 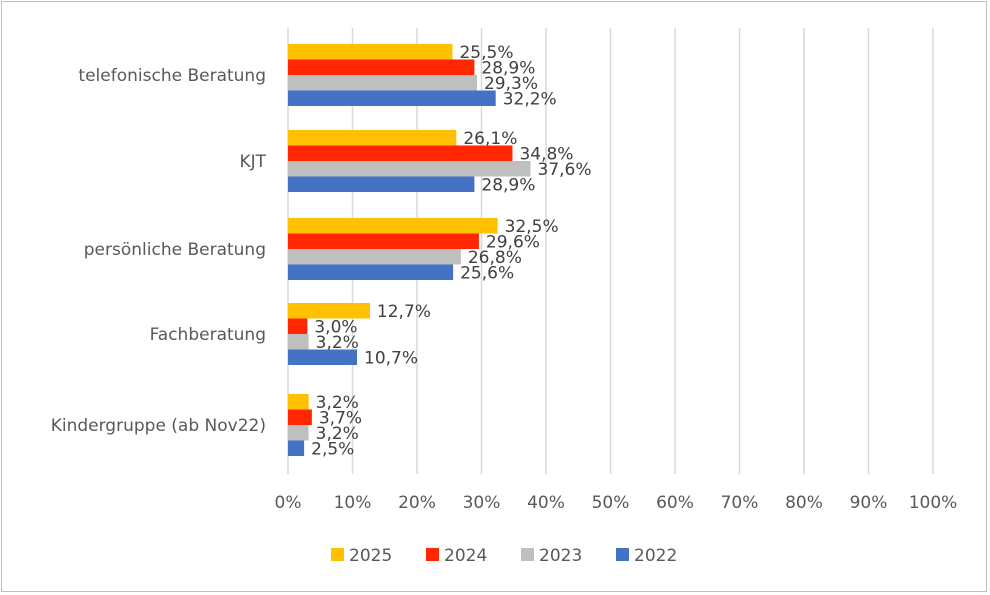 What do you see at coordinates (465, 556) in the screenshot?
I see `legend-label: 2024` at bounding box center [465, 556].